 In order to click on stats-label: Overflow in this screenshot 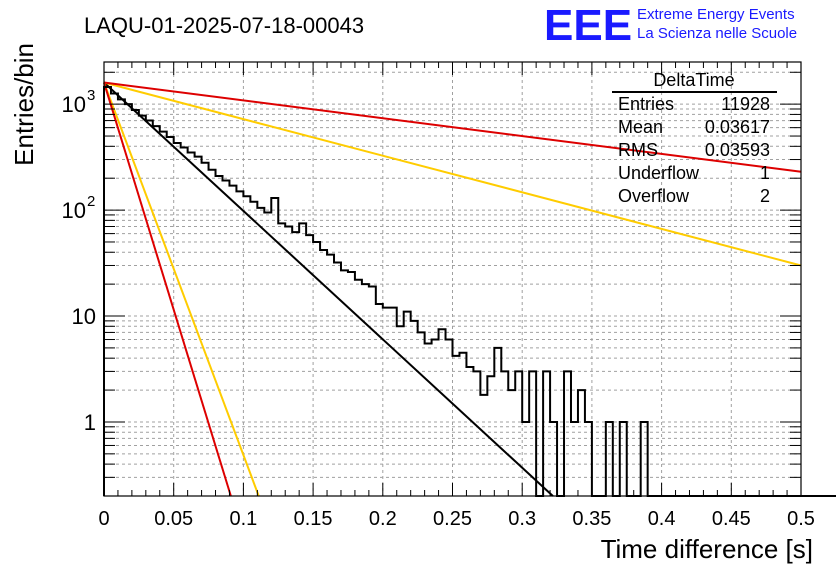, I will do `click(654, 196)`.